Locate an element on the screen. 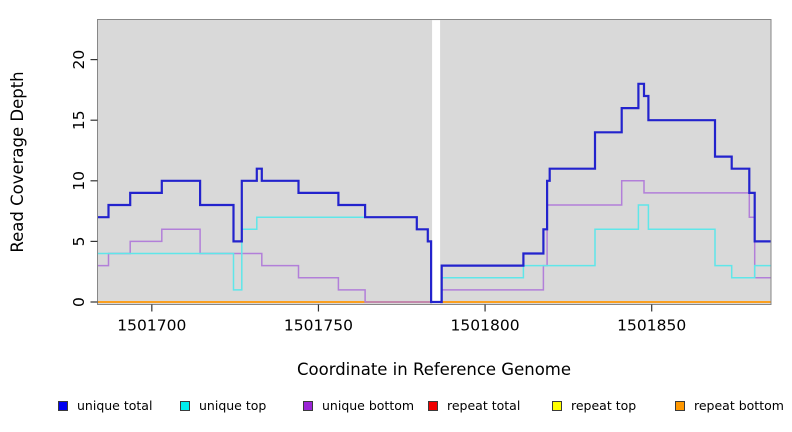  y-axis-tick-label: 0 is located at coordinates (79, 302).